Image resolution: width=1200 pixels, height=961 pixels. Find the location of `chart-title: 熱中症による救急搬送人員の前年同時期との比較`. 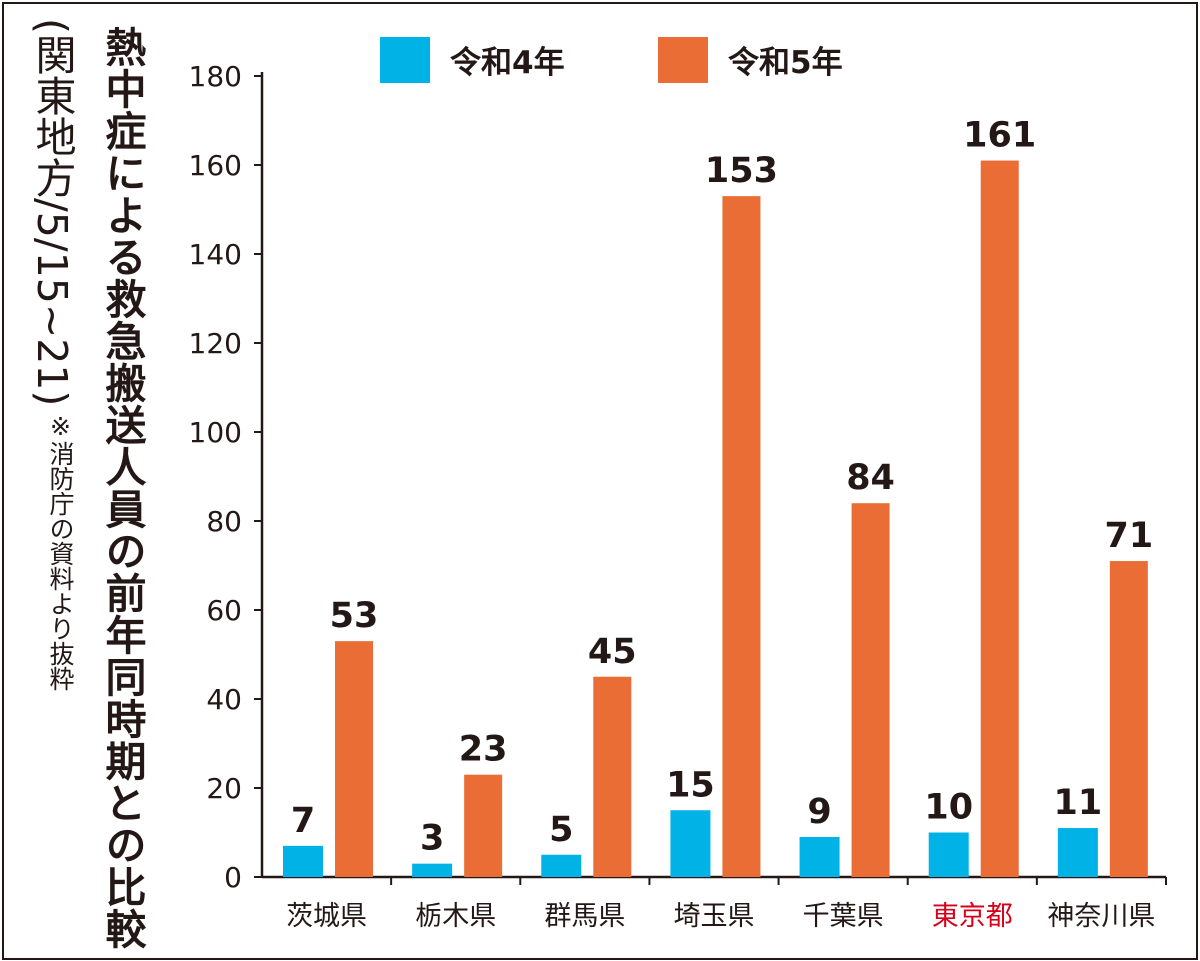

chart-title: 熱中症による救急搬送人員の前年同時期との比較 is located at coordinates (122, 488).